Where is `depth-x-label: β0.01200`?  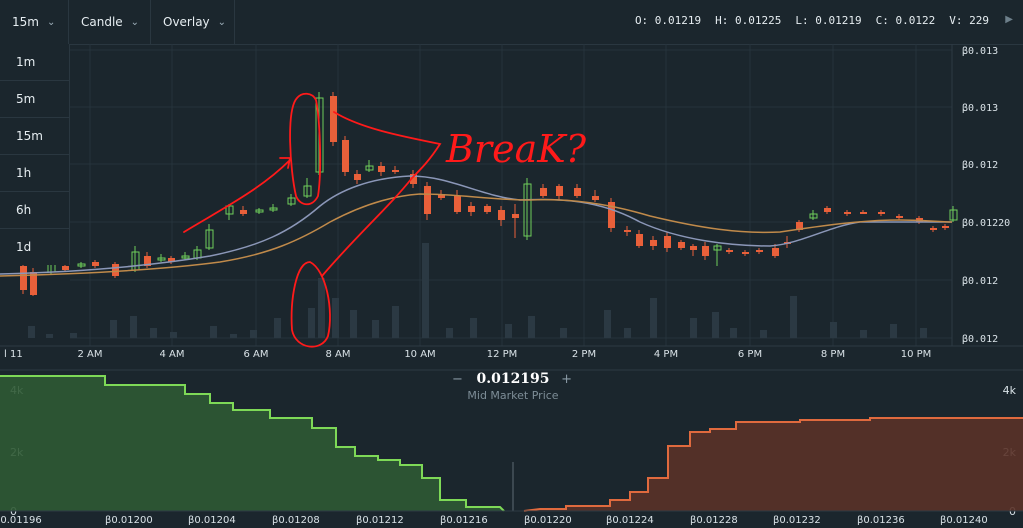 depth-x-label: β0.01200 is located at coordinates (129, 520).